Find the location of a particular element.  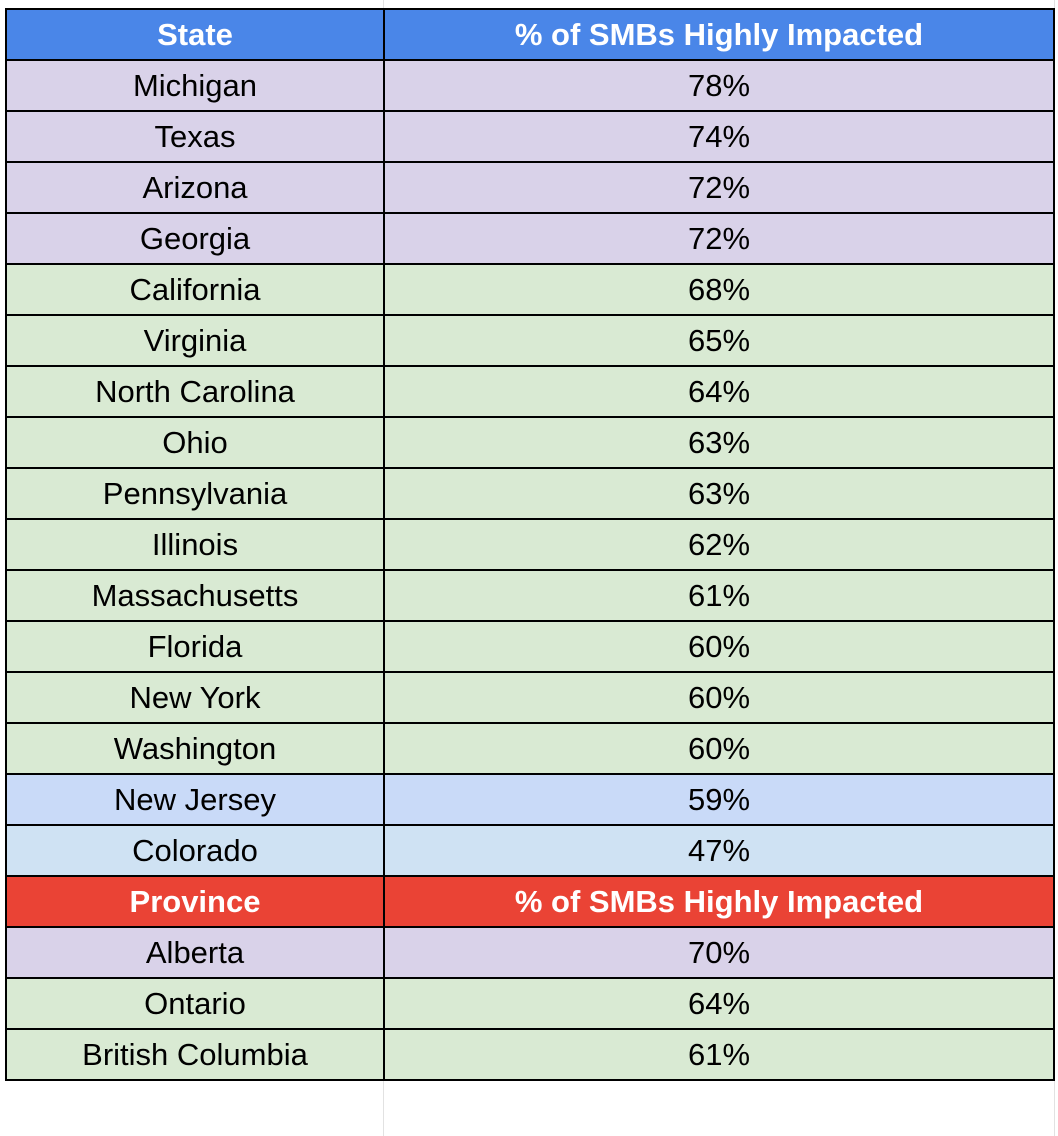

table-row: Texas 74% is located at coordinates (530, 136).